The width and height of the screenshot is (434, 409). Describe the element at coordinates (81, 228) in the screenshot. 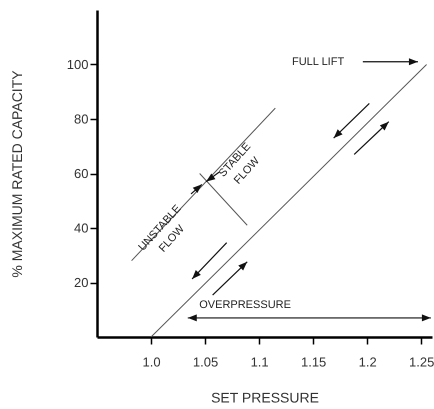

I see `y-tick-label: 40` at that location.